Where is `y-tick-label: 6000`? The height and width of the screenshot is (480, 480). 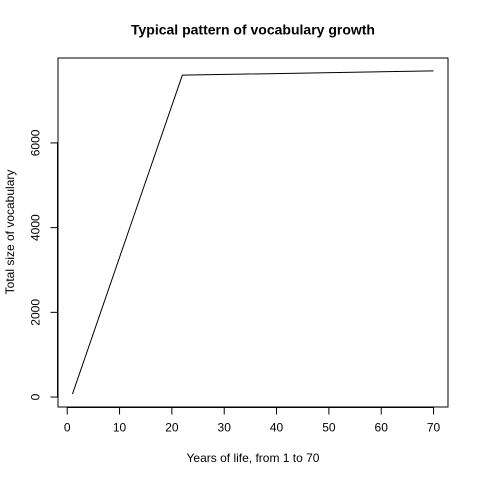 y-tick-label: 6000 is located at coordinates (36, 142).